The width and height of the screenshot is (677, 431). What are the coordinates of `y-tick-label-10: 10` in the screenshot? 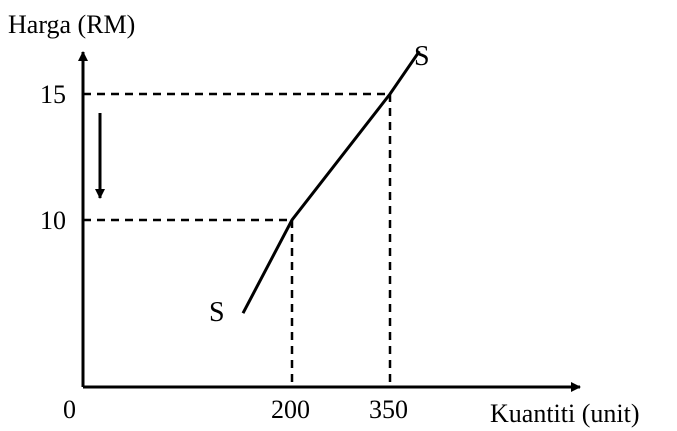 It's located at (53, 220).